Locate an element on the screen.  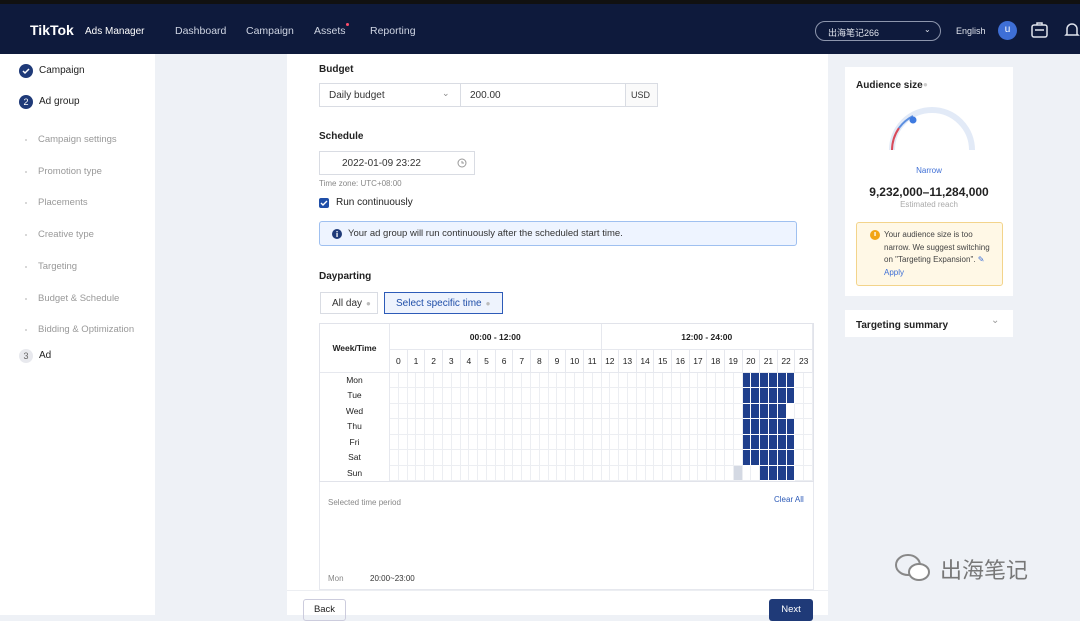
substep-label: Creative type is located at coordinates (66, 234).